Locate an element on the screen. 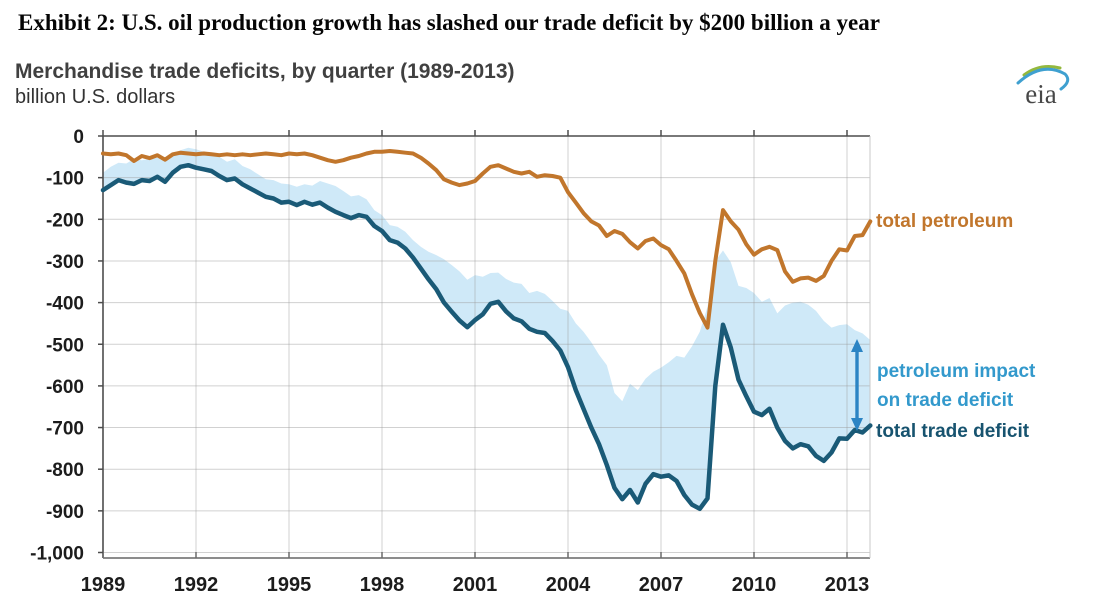 This screenshot has width=1100, height=613. x-axis-tick-label: 2007 is located at coordinates (661, 585).